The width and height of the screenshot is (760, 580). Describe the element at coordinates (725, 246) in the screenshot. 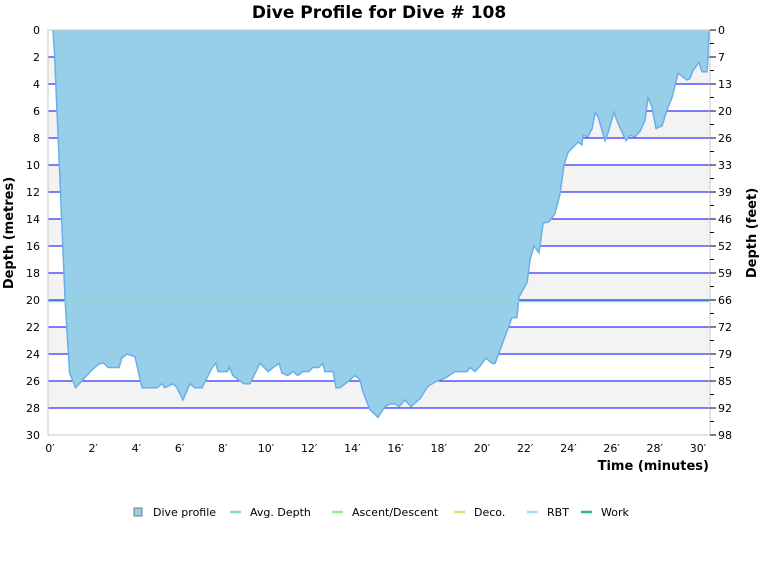

I see `y-right-tick-label: 52` at that location.